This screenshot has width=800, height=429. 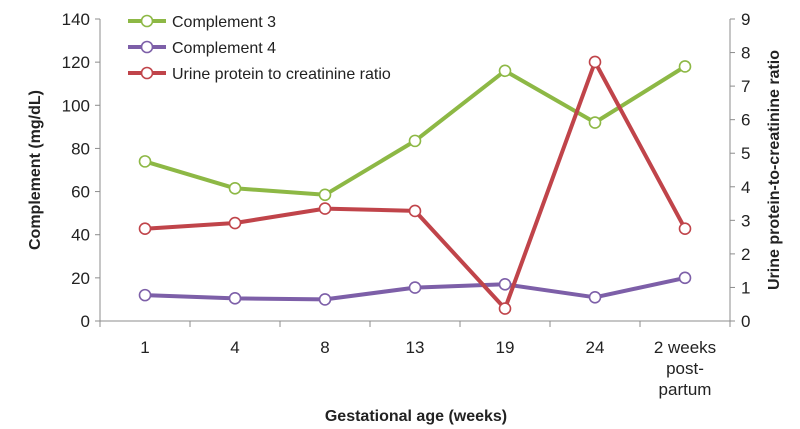 What do you see at coordinates (85, 321) in the screenshot?
I see `left-y-tick-label: 0` at bounding box center [85, 321].